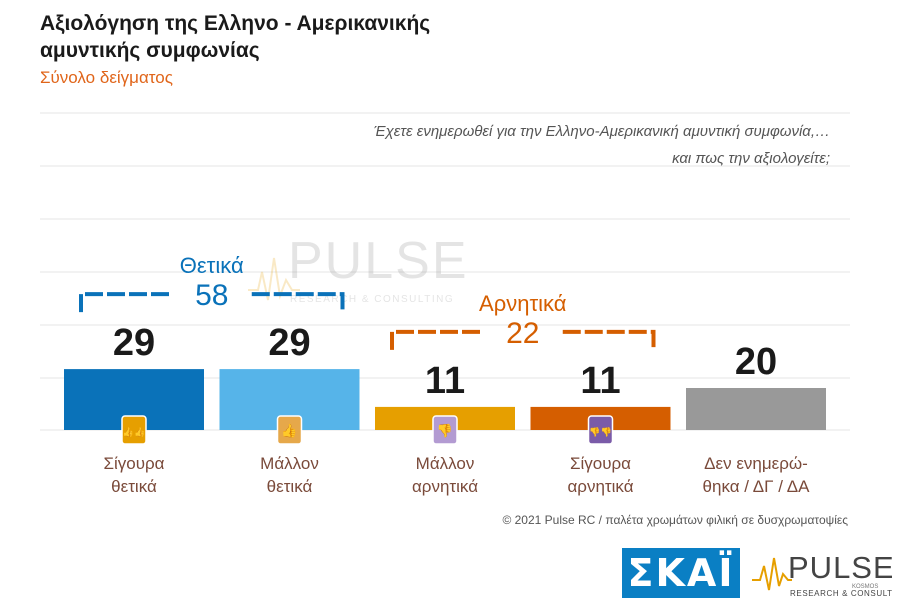  I want to click on two-thumbs-up-icon-glyph: 👍👍, so click(134, 432).